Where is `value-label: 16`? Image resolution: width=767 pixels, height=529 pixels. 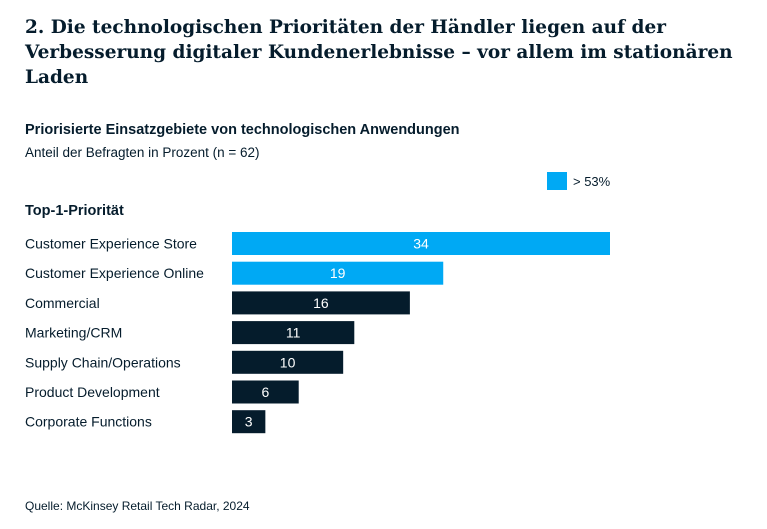 value-label: 16 is located at coordinates (321, 303).